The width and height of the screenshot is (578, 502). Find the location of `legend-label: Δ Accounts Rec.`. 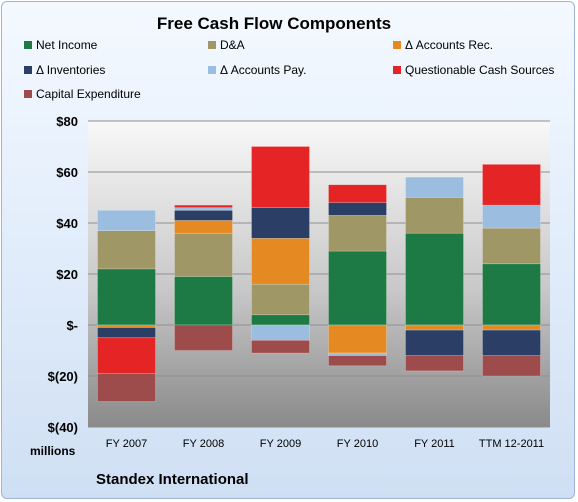

legend-label: Δ Accounts Rec. is located at coordinates (449, 45).